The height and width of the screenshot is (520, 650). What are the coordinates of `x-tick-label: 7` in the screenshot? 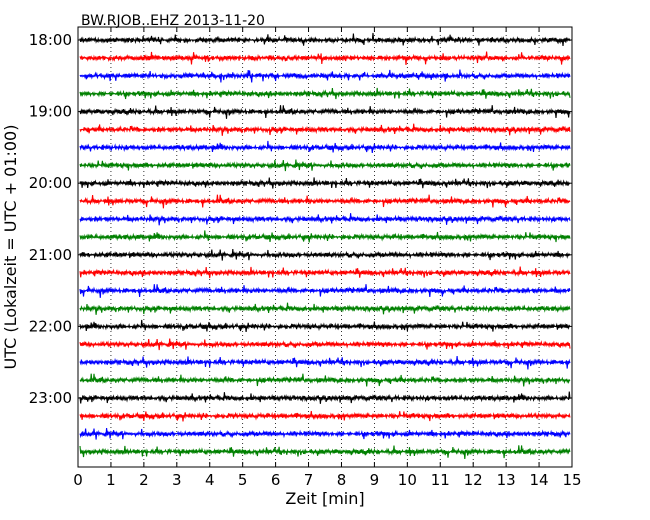 It's located at (309, 480).